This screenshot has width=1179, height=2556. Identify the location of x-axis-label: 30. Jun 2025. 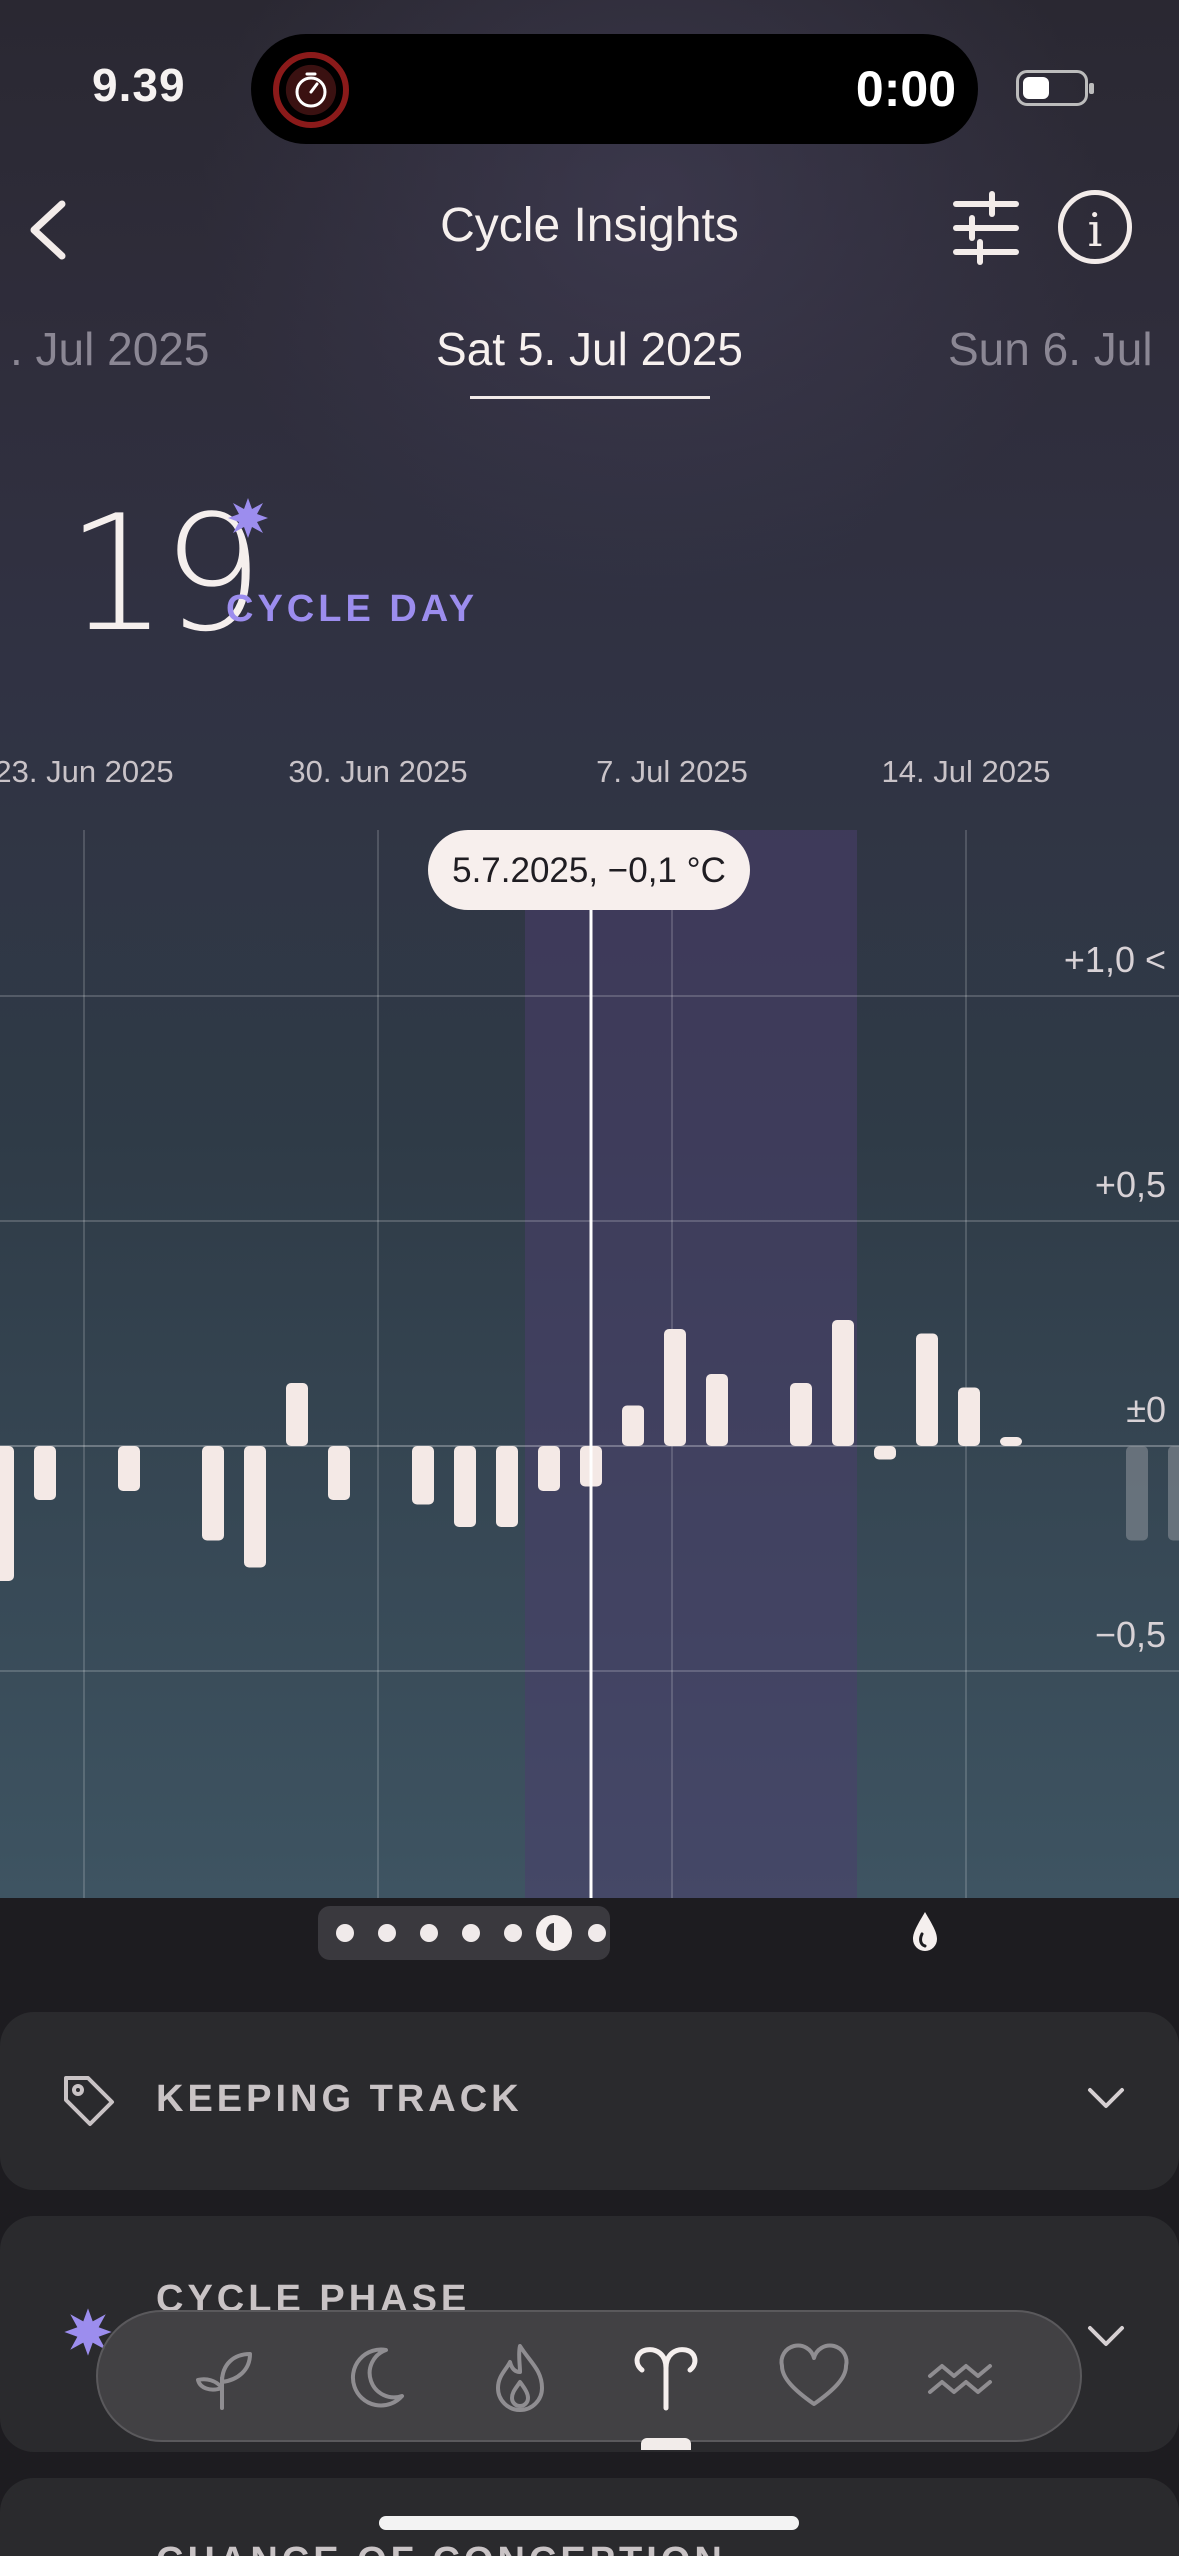
(377, 771).